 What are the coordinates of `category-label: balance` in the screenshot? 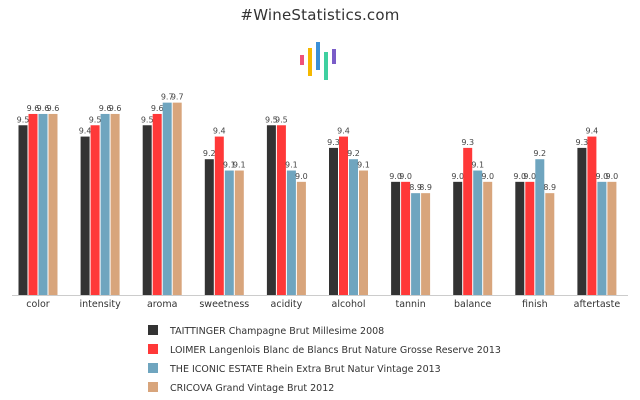 It's located at (473, 304).